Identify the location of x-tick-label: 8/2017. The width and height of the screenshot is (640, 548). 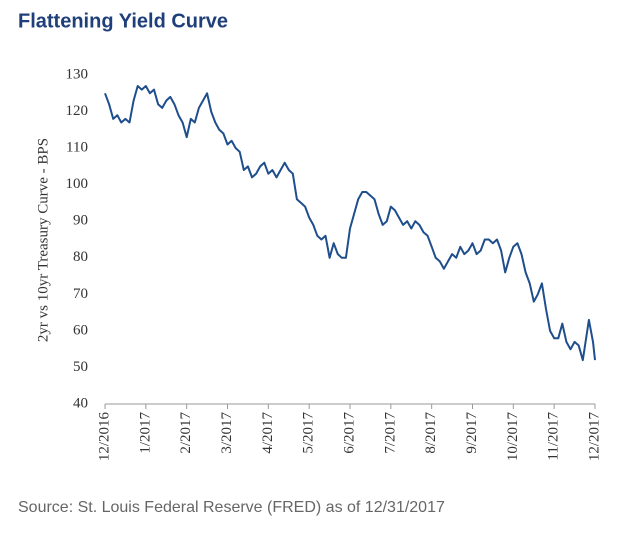
(431, 433).